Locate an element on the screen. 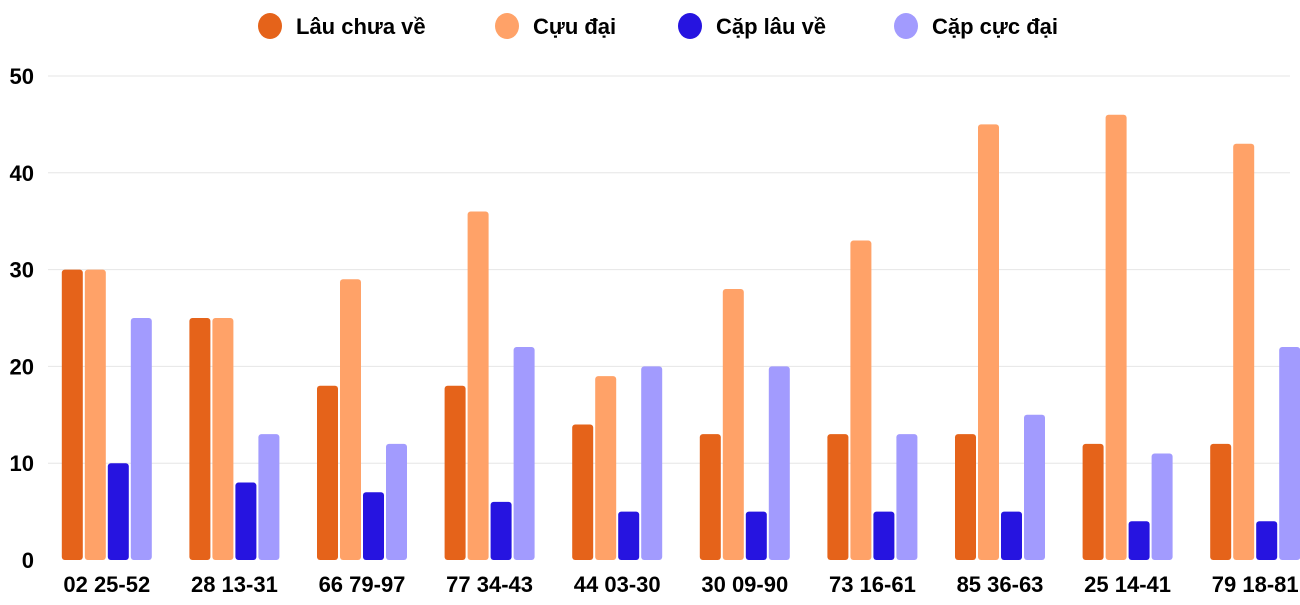 The height and width of the screenshot is (605, 1300). x-tick-label: 02 25-52 is located at coordinates (106, 584).